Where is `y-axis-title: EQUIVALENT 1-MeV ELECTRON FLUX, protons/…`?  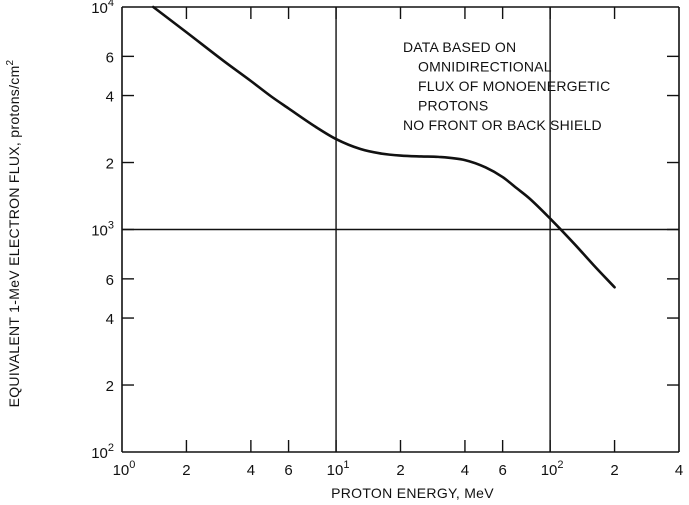 y-axis-title: EQUIVALENT 1-MeV ELECTRON FLUX, protons/… is located at coordinates (13, 233).